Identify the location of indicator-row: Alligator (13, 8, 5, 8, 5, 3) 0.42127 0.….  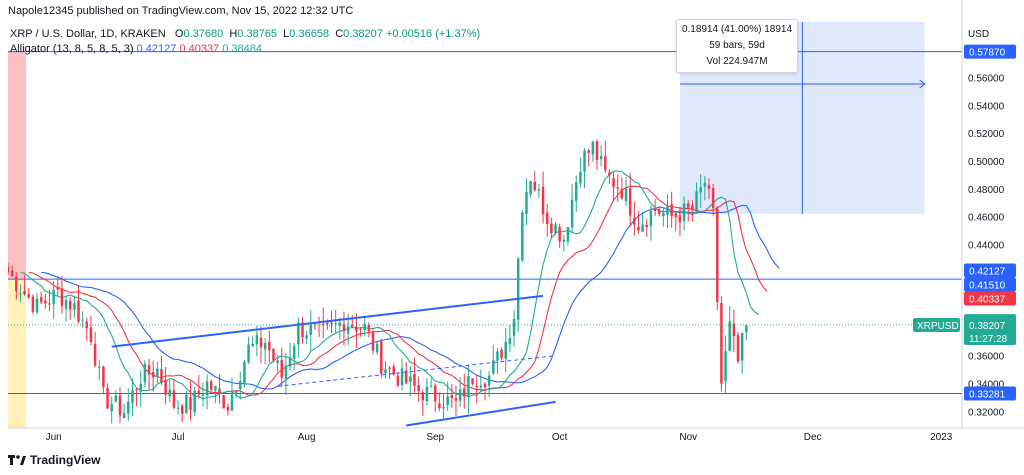
(245, 49).